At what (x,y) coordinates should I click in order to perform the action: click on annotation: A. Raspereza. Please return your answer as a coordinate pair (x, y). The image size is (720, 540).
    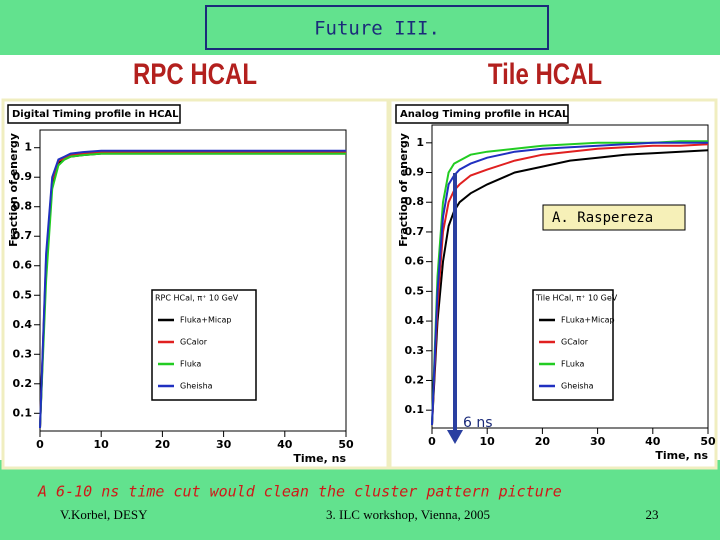
    Looking at the image, I should click on (602, 218).